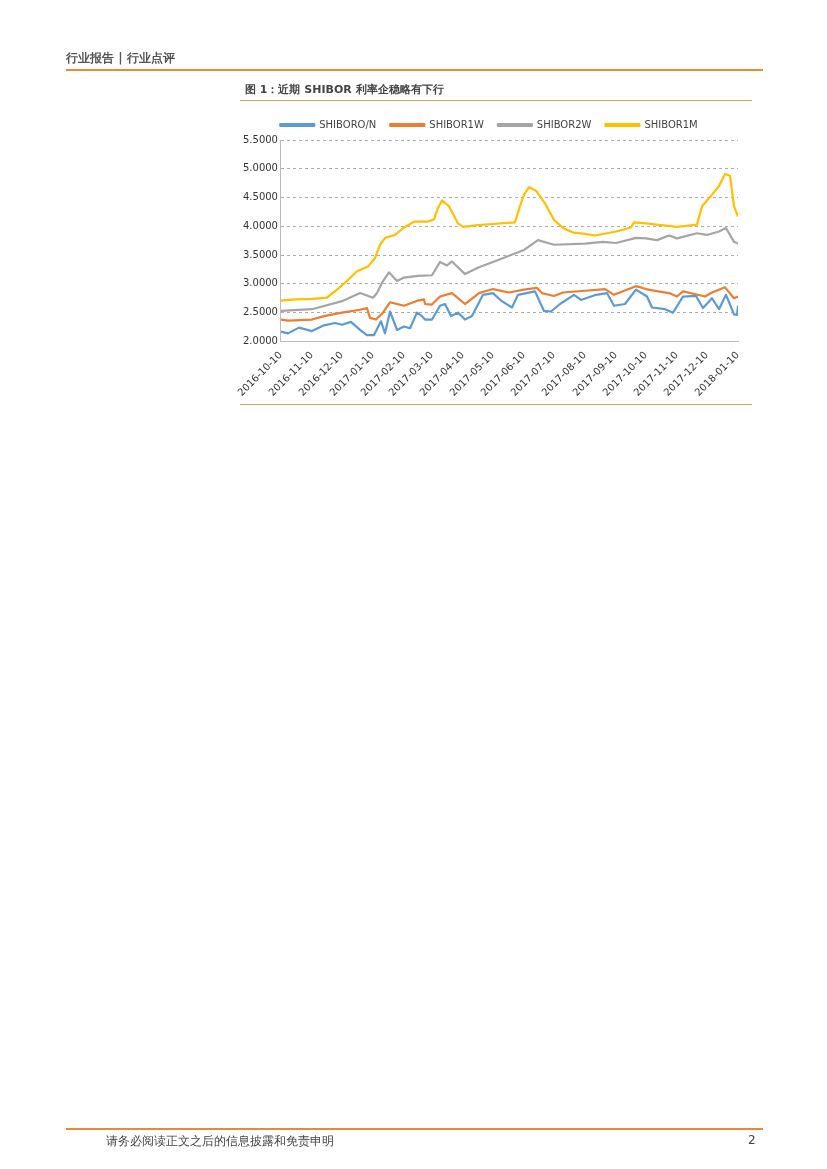  I want to click on legend-label: SHIBOR1M, so click(671, 124).